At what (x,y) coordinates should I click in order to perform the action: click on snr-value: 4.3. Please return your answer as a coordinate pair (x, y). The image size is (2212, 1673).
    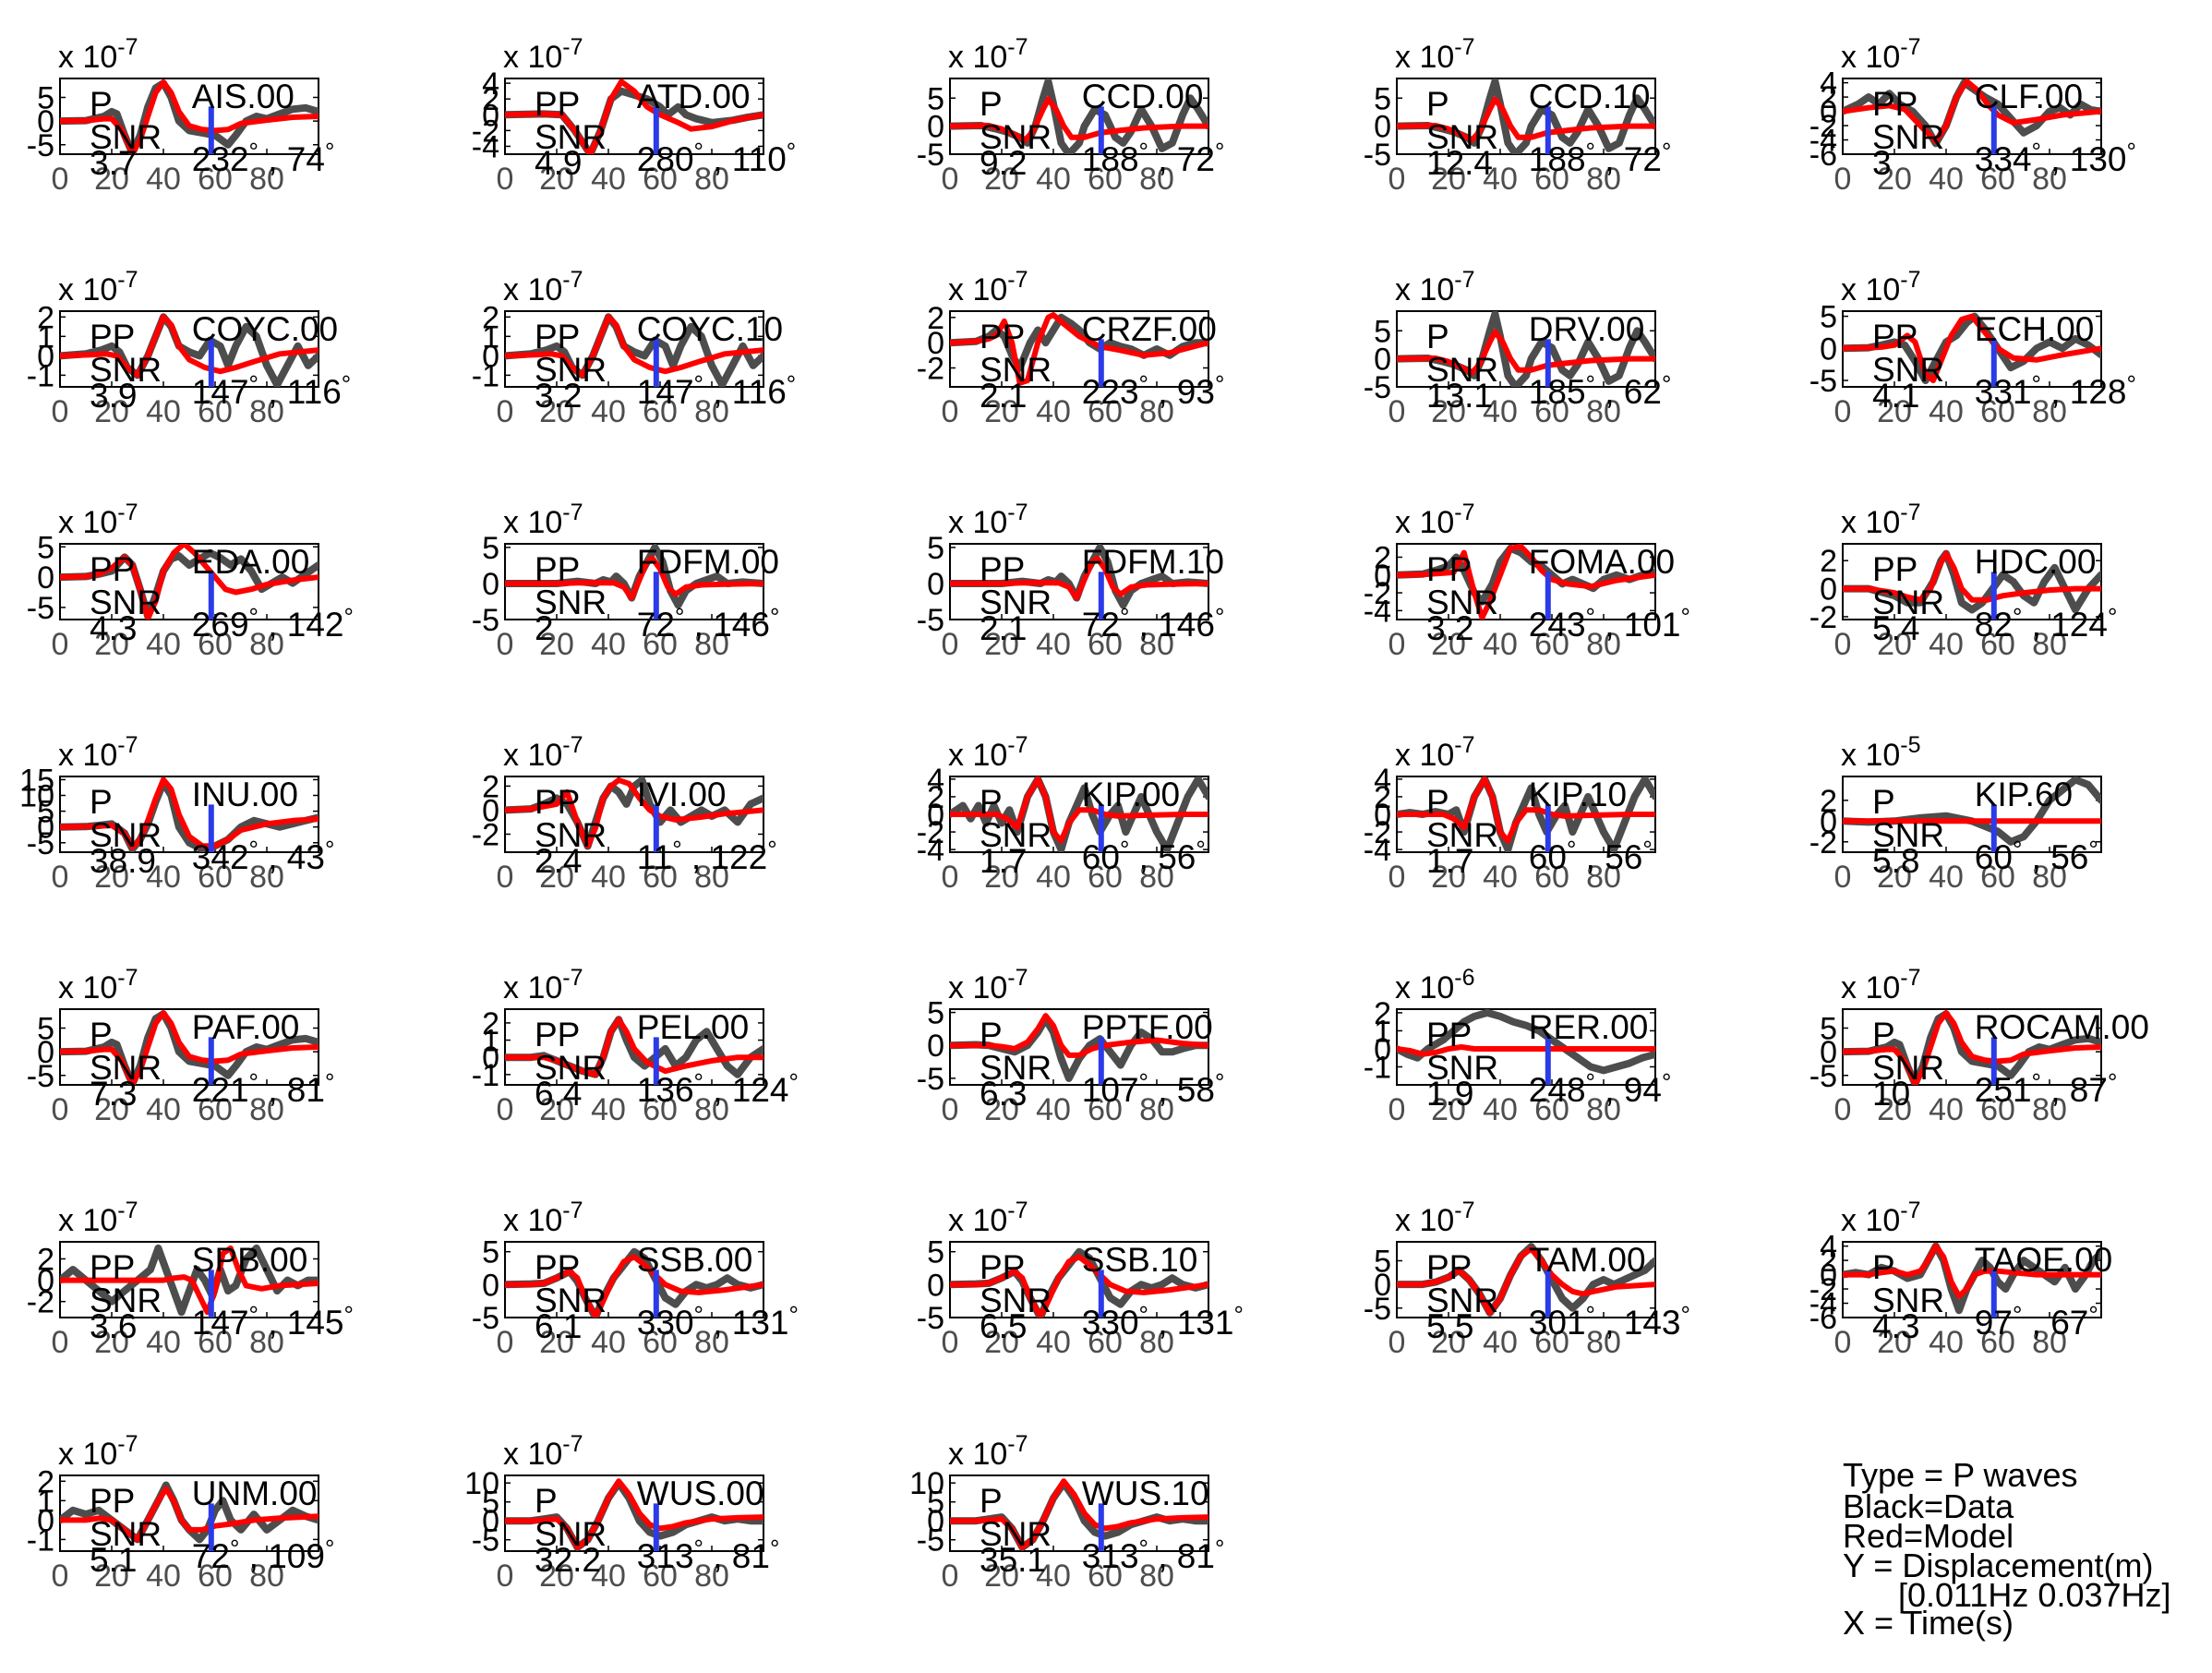
    Looking at the image, I should click on (113, 628).